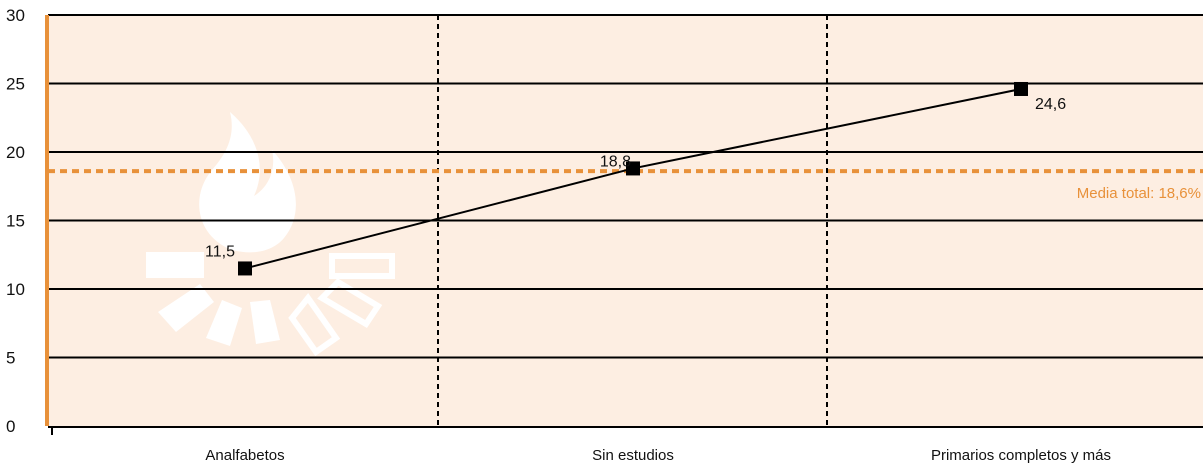 The width and height of the screenshot is (1203, 465). I want to click on y-axis-ticks: 0 5 10 15 20 25 30, so click(15, 221).